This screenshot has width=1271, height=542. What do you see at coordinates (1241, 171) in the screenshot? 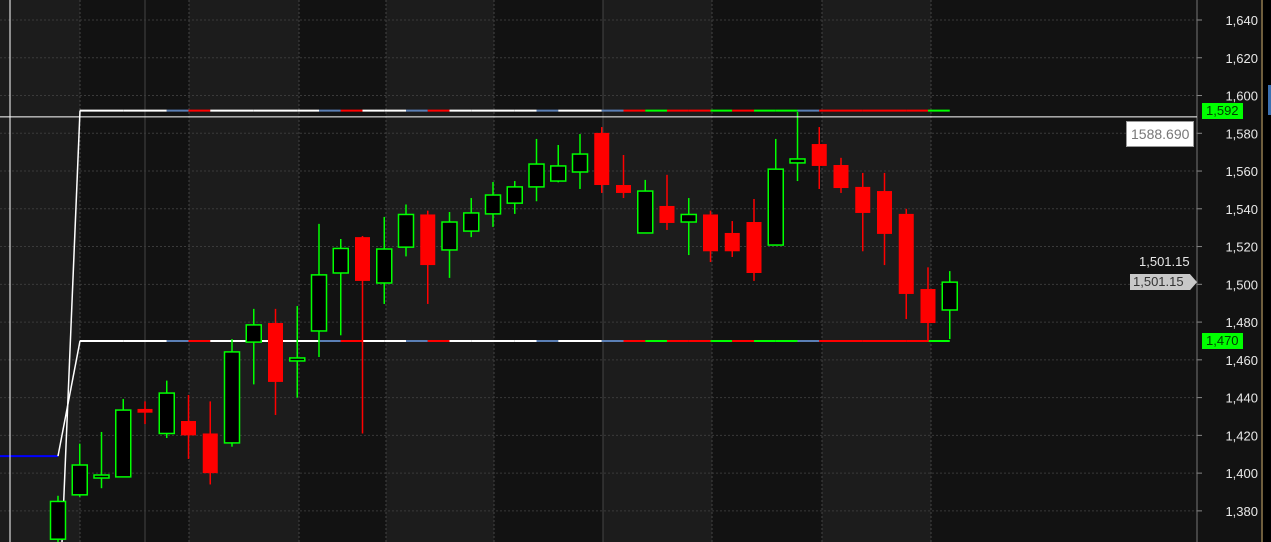
I see `y-tick-label: 1,560` at bounding box center [1241, 171].